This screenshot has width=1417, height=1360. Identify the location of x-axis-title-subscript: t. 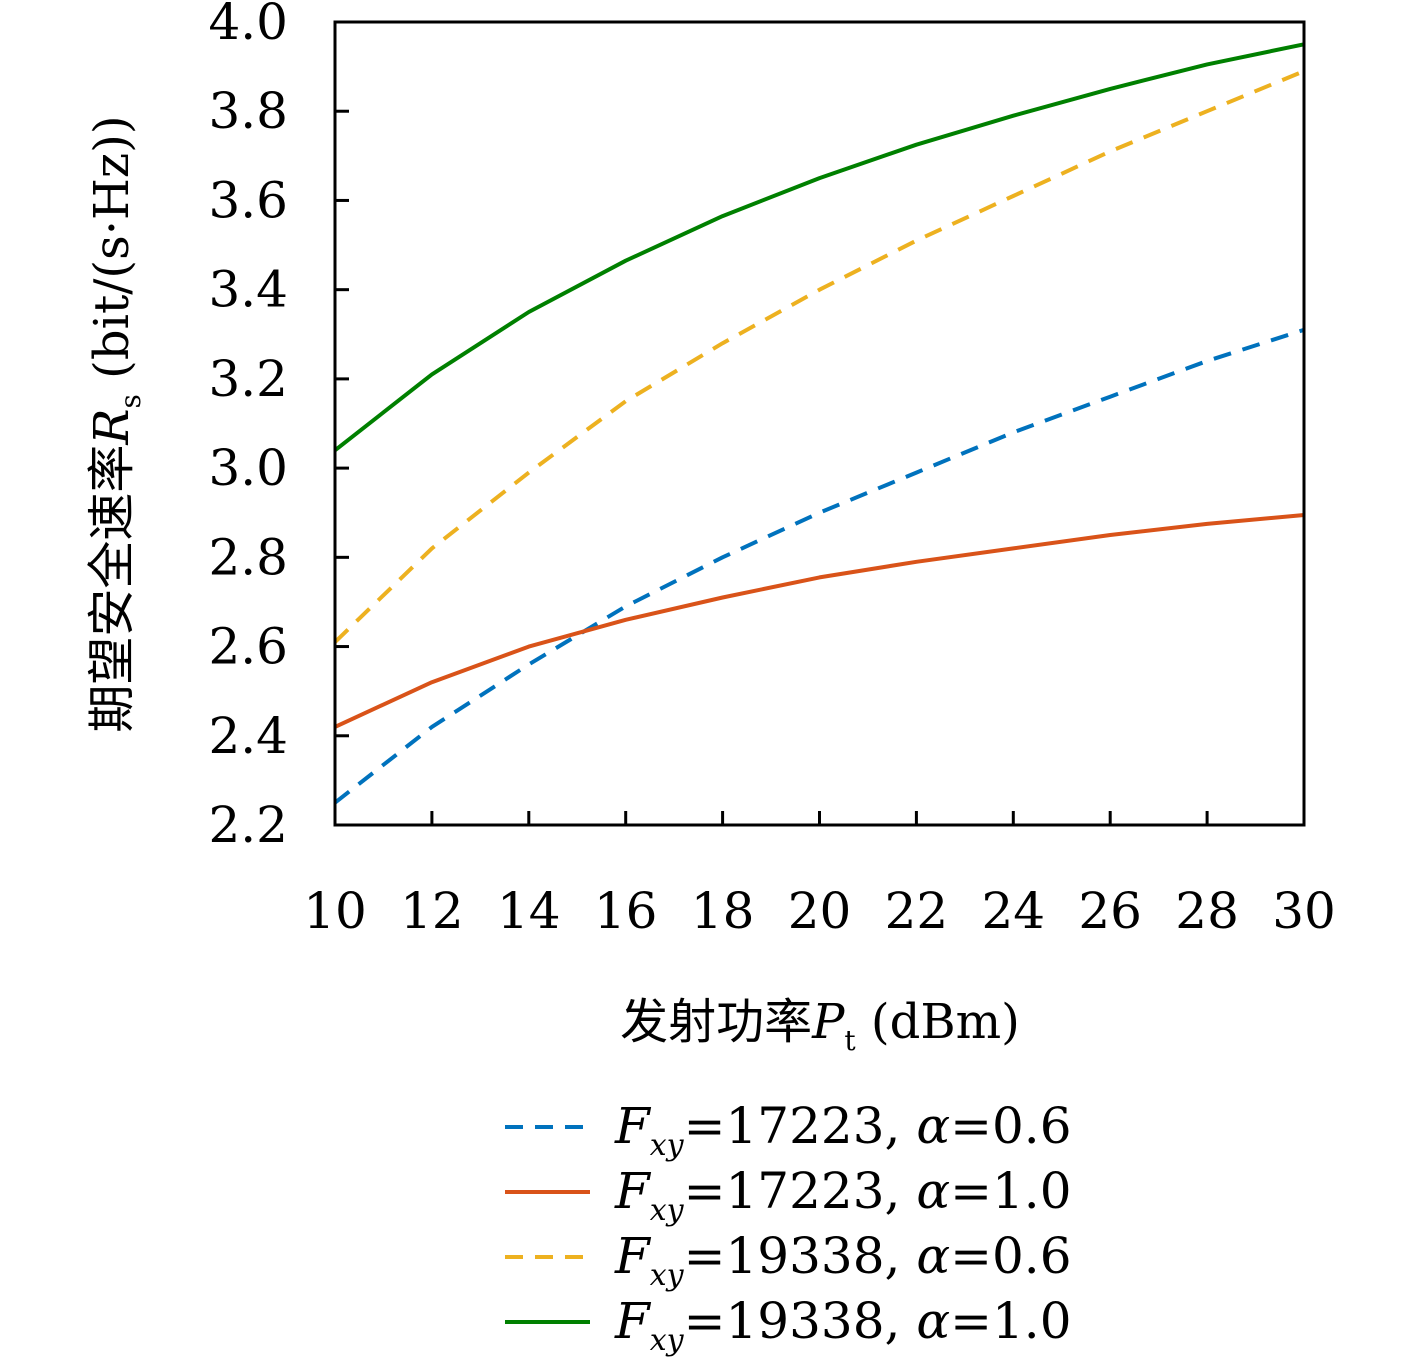
(850, 1040).